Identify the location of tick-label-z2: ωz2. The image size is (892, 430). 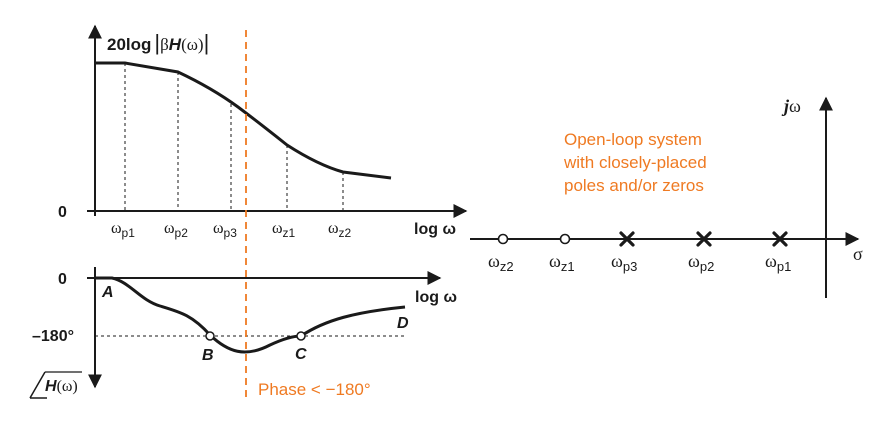
(340, 230).